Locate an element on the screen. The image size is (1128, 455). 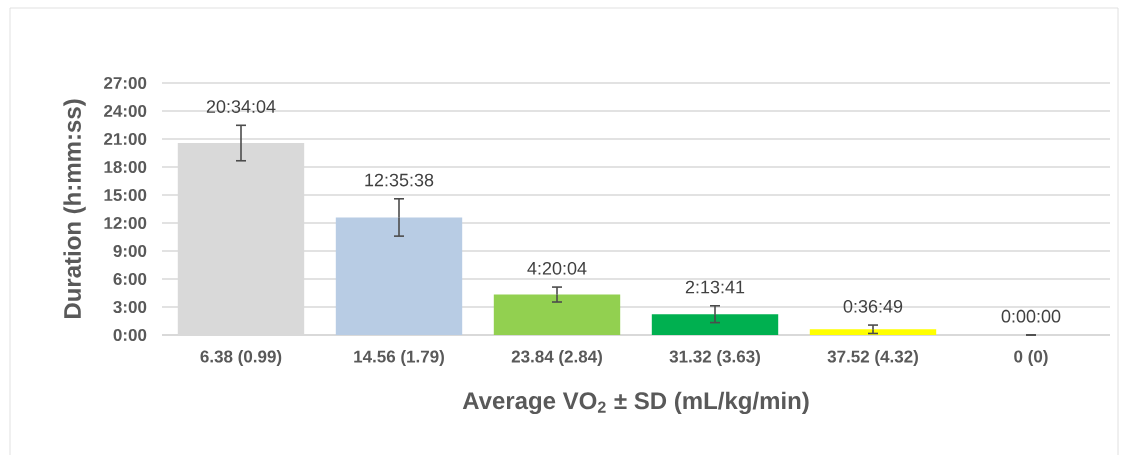
x-tick-label: 37.52 (4.32) is located at coordinates (872, 358).